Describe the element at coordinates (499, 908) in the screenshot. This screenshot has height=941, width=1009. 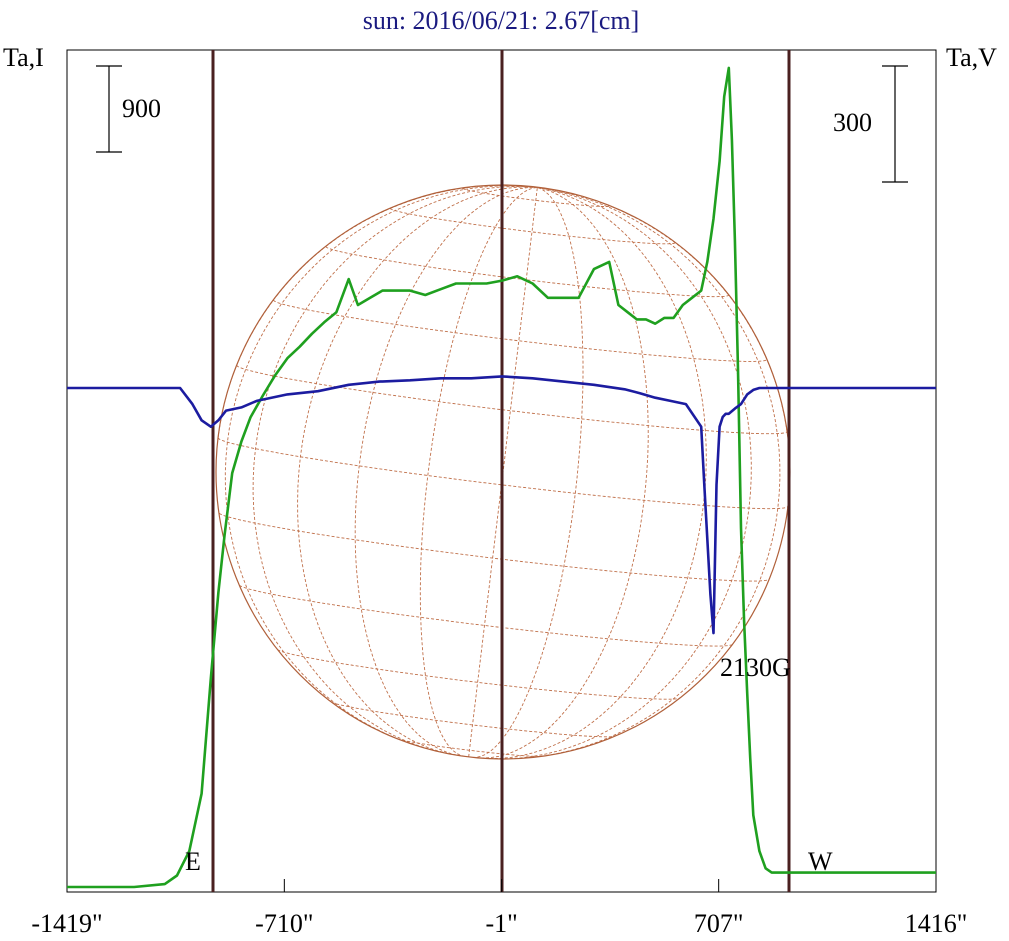
I see `x-axis-ticks: -1419" -710" -1" 707" 1416"` at that location.